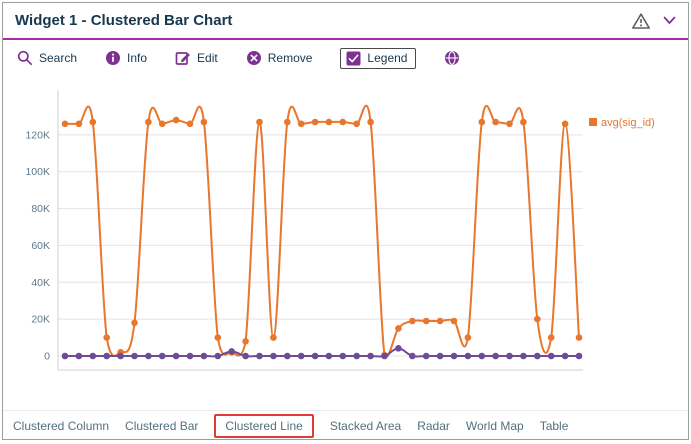 This screenshot has height=444, width=691. I want to click on world-button, so click(455, 58).